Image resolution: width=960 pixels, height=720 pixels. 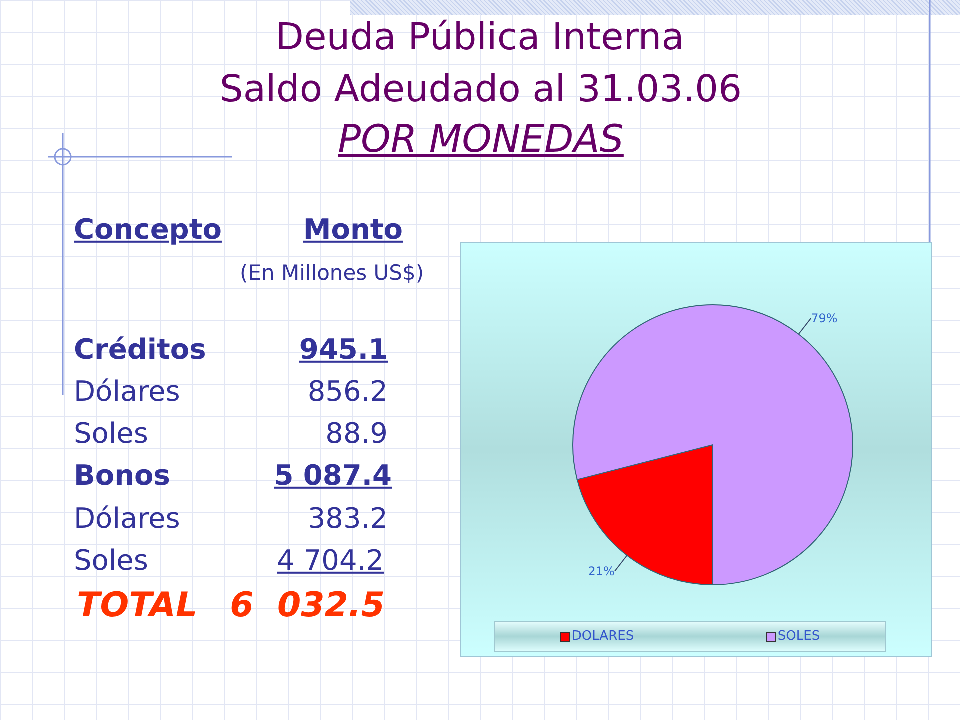 What do you see at coordinates (824, 319) in the screenshot?
I see `data-label: 79%` at bounding box center [824, 319].